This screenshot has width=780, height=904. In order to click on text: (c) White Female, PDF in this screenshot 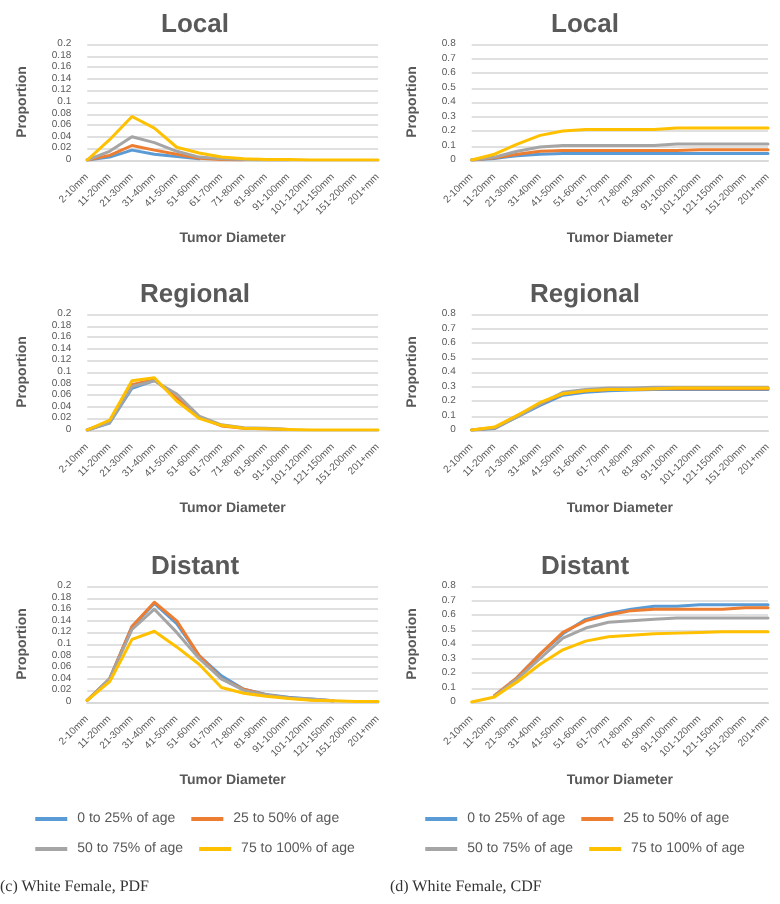, I will do `click(75, 885)`.